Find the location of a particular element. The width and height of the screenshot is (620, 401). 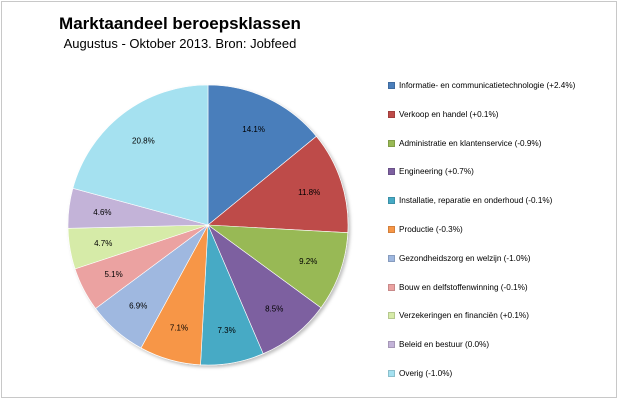

slice-data-label: 4.6% is located at coordinates (102, 212).